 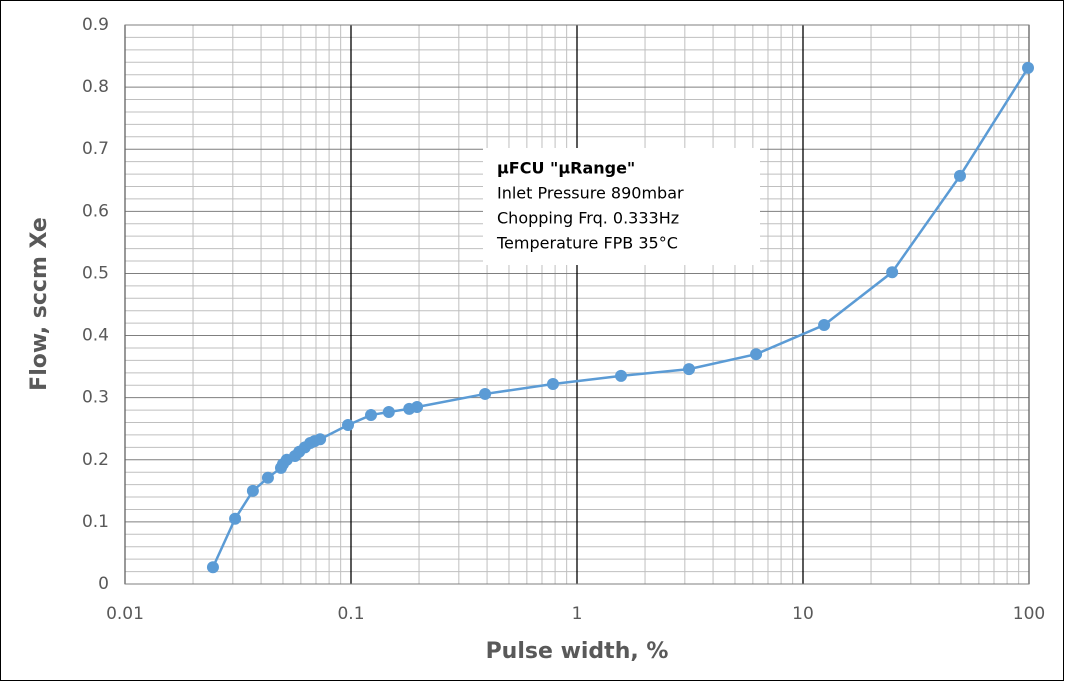 What do you see at coordinates (39, 304) in the screenshot?
I see `y-axis-label: Flow, sccm Xe` at bounding box center [39, 304].